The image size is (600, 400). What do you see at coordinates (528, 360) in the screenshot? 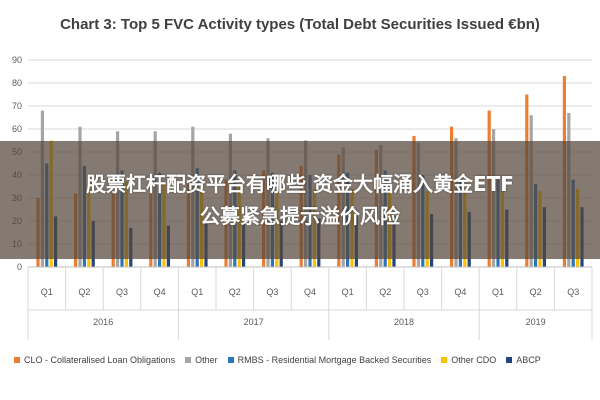
I see `legend-label: ABCP` at bounding box center [528, 360].